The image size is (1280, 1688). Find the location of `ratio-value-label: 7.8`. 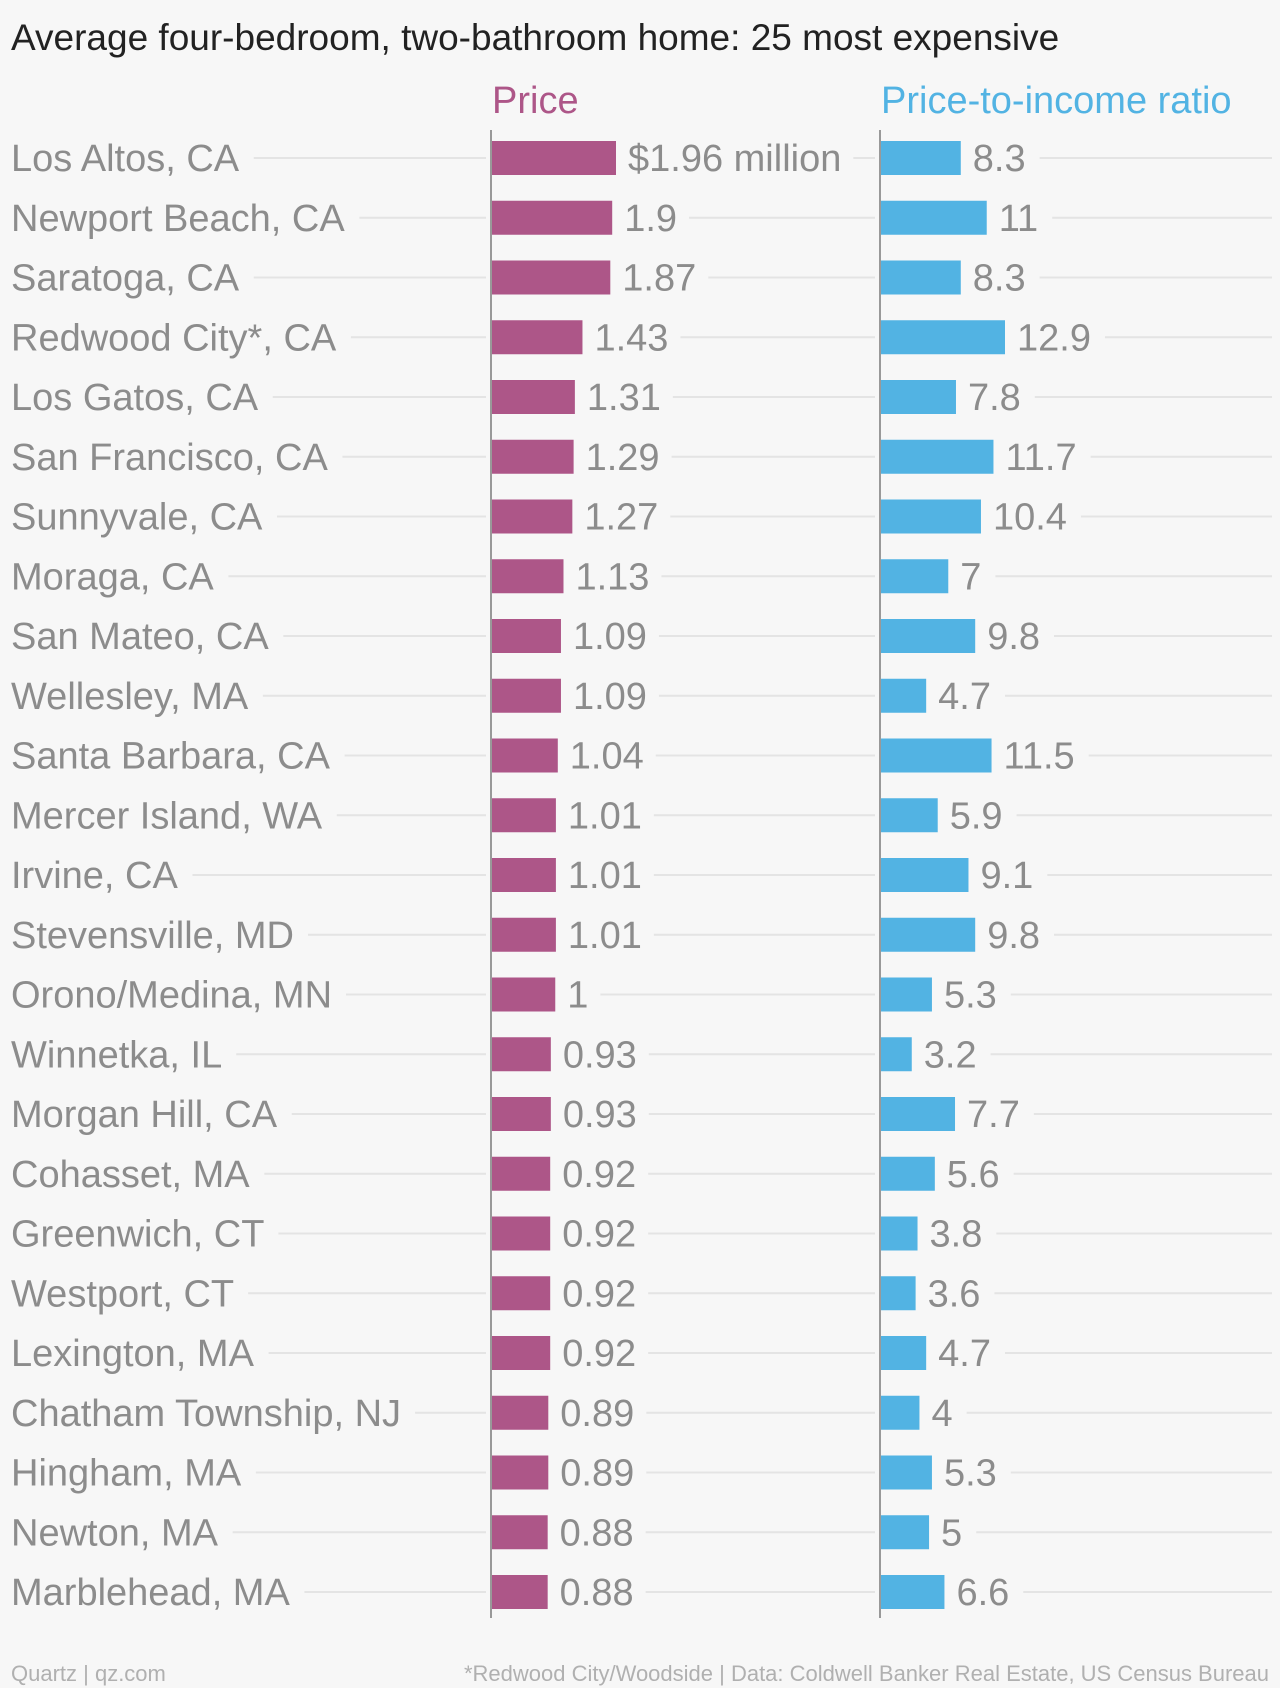

ratio-value-label: 7.8 is located at coordinates (994, 398).